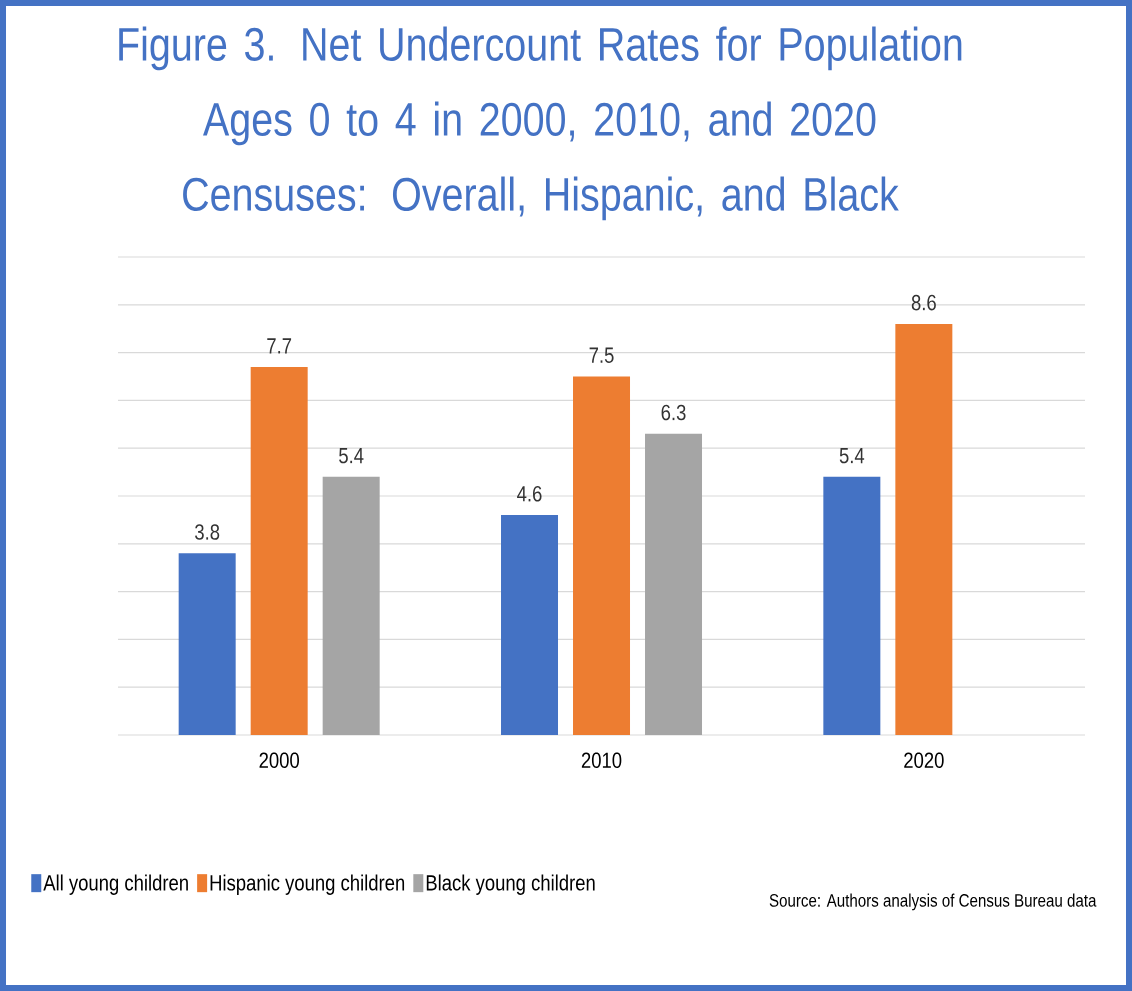  What do you see at coordinates (307, 884) in the screenshot?
I see `legend-label: Hispanic young children` at bounding box center [307, 884].